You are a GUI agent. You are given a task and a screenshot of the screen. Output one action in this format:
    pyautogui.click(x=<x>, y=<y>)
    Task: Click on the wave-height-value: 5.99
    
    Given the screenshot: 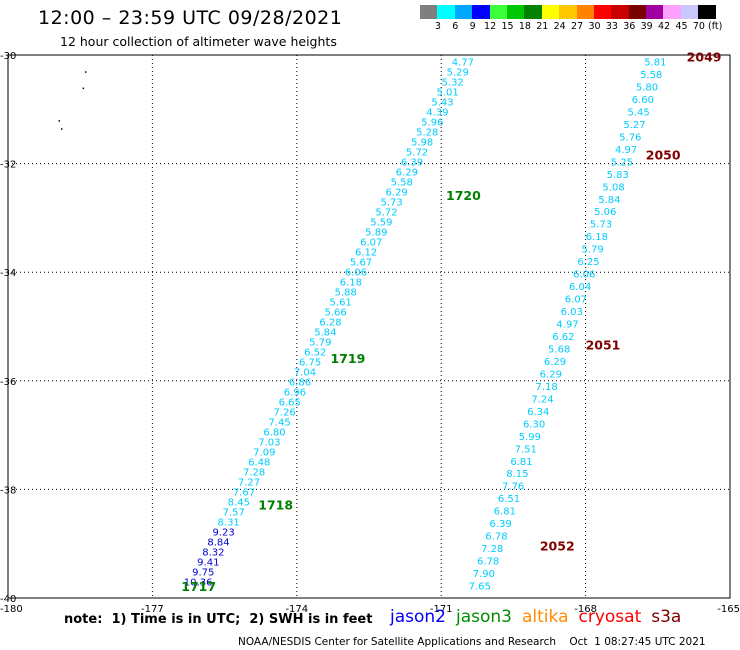 What is the action you would take?
    pyautogui.click(x=530, y=437)
    